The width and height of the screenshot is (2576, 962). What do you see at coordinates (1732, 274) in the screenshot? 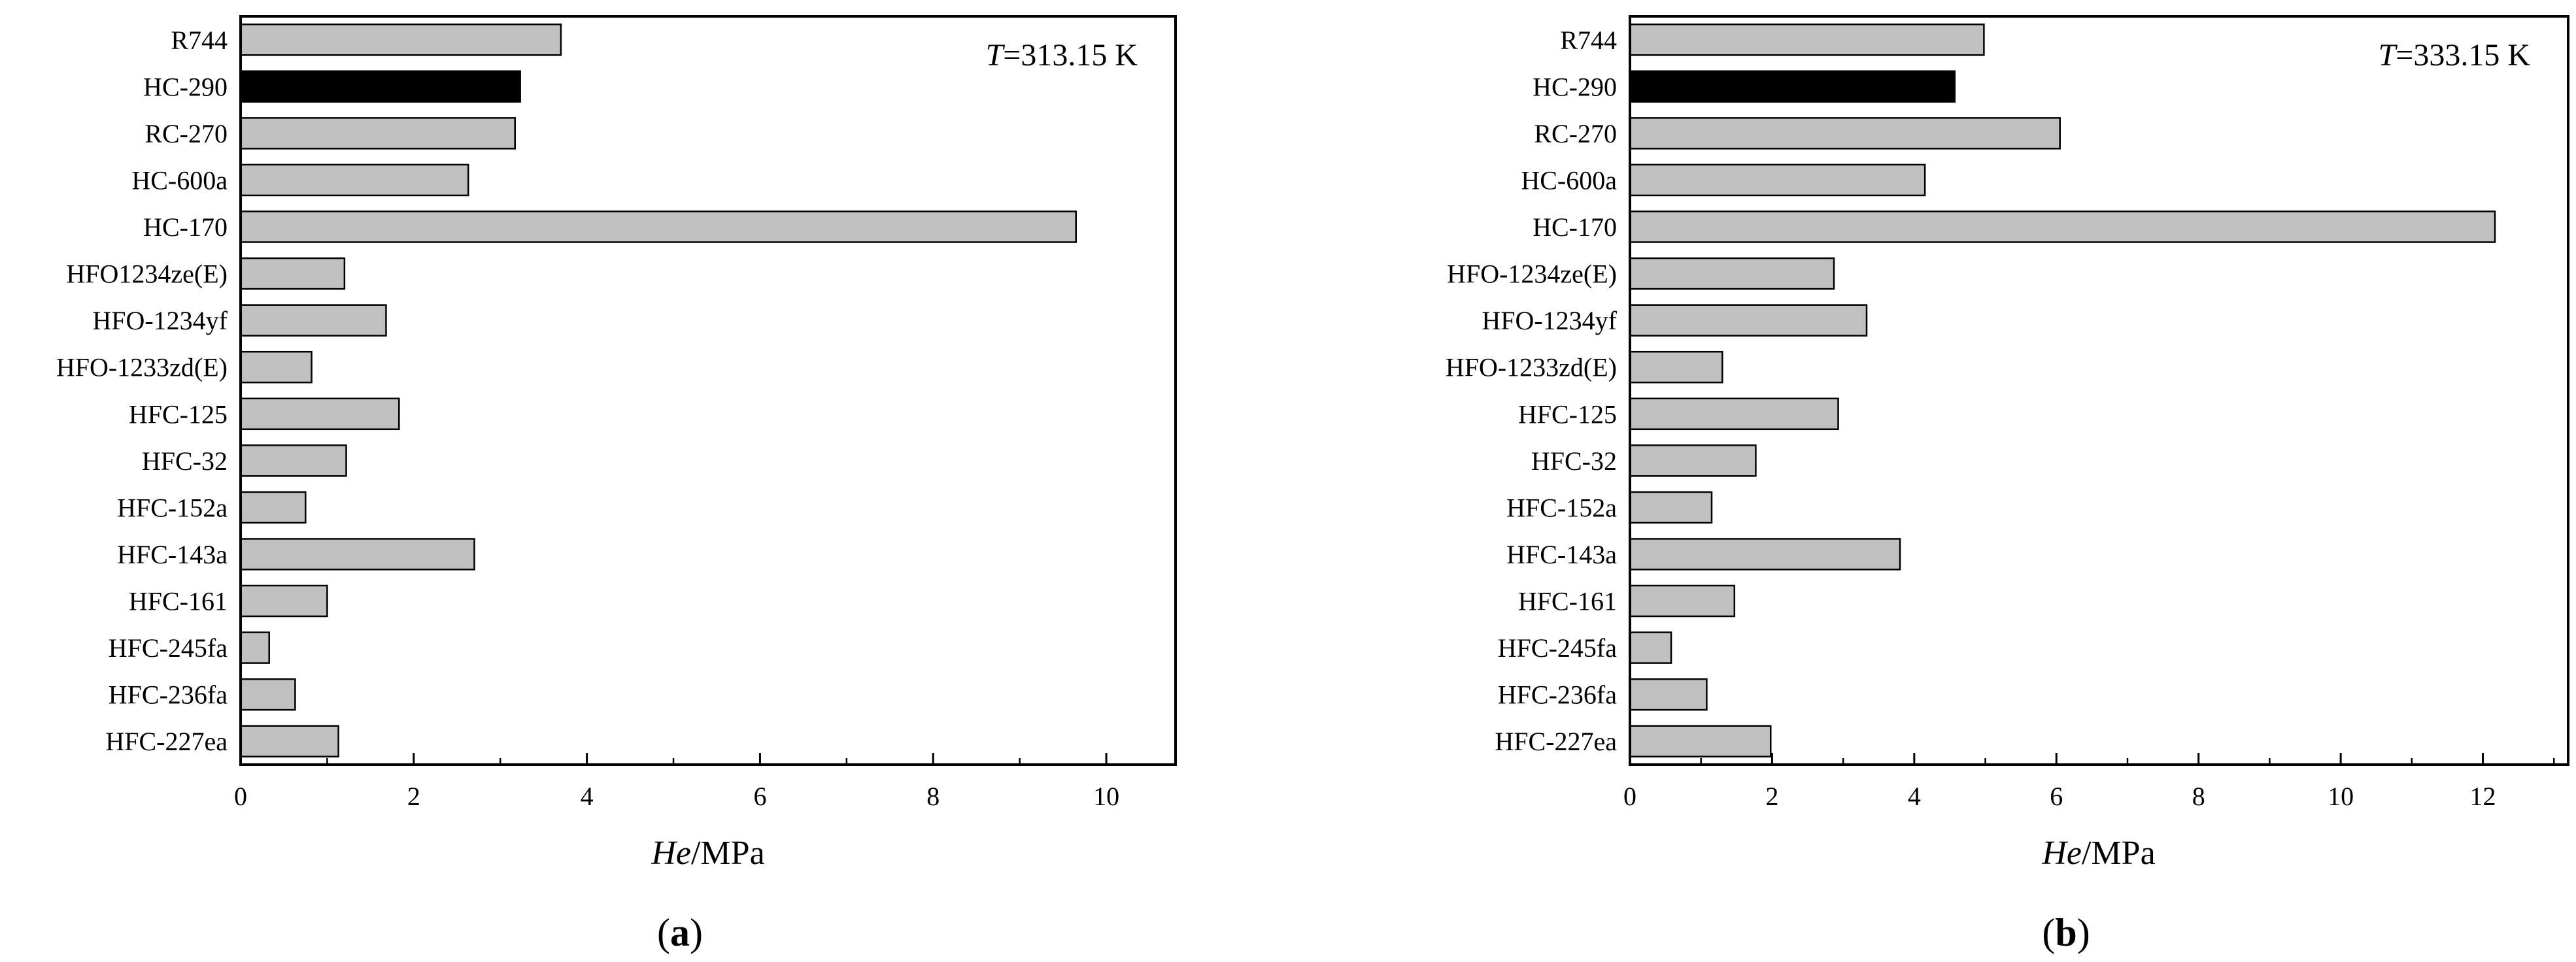
I see `bar-hfo-1234ze-e` at bounding box center [1732, 274].